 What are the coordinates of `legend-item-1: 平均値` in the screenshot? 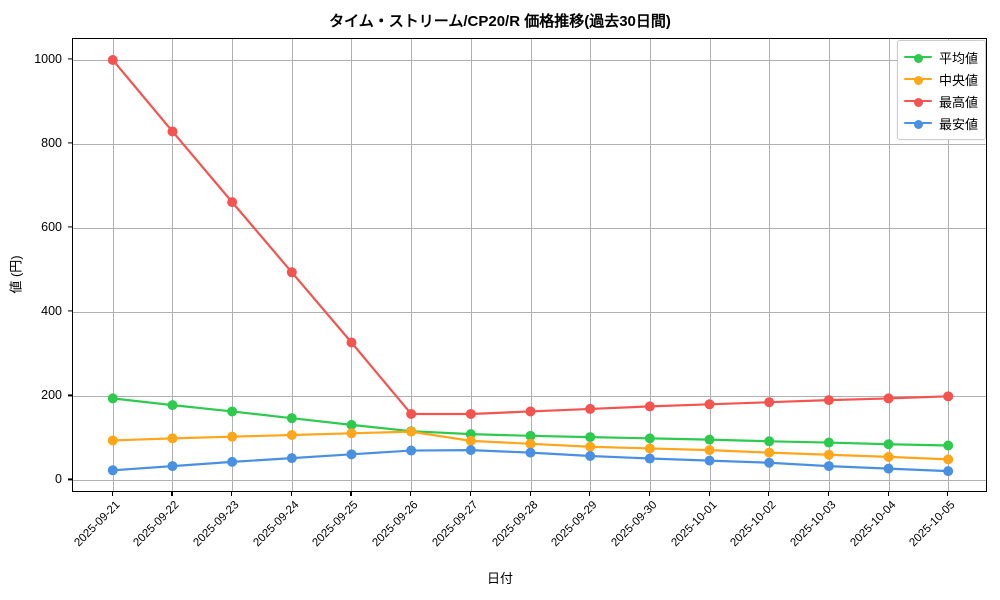 It's located at (940, 57).